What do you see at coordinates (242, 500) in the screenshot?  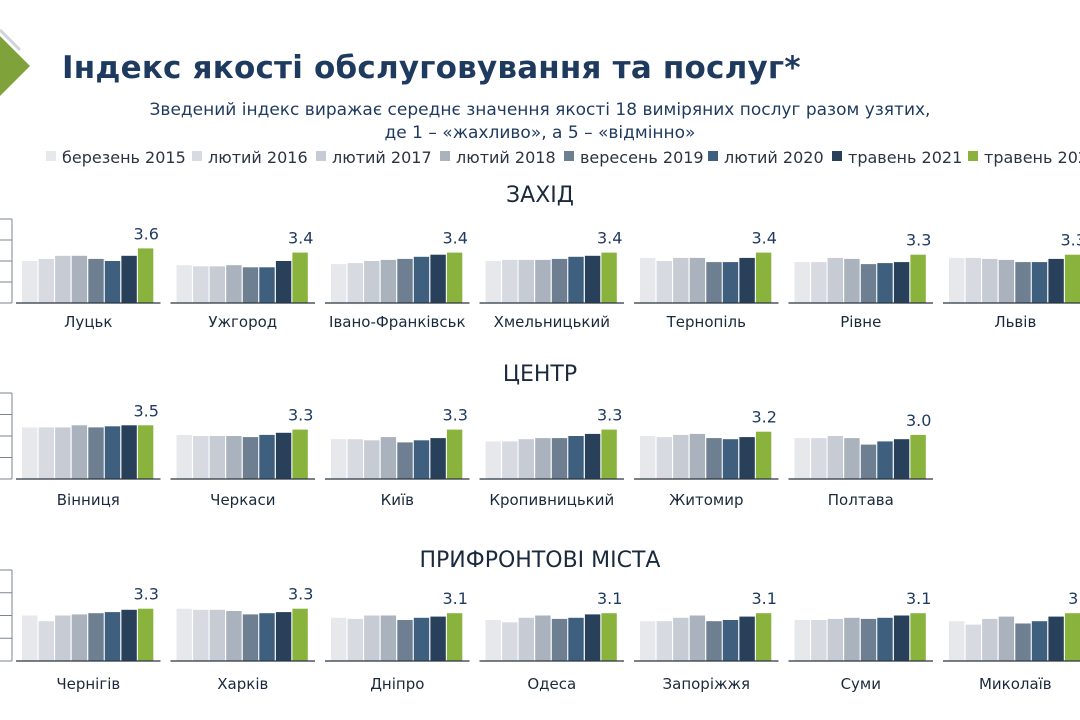 I see `category-label: Черкаси` at bounding box center [242, 500].